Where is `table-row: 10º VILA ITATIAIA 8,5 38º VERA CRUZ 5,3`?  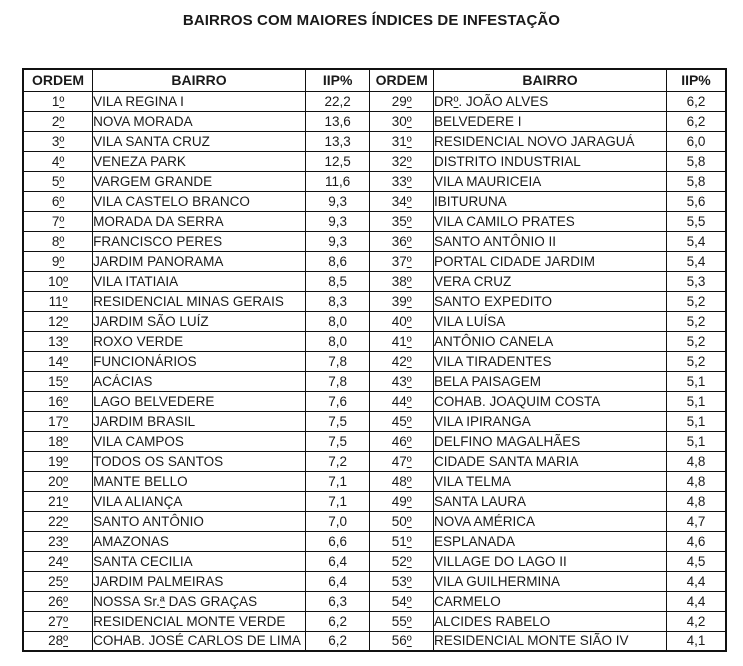 table-row: 10º VILA ITATIAIA 8,5 38º VERA CRUZ 5,3 is located at coordinates (374, 281).